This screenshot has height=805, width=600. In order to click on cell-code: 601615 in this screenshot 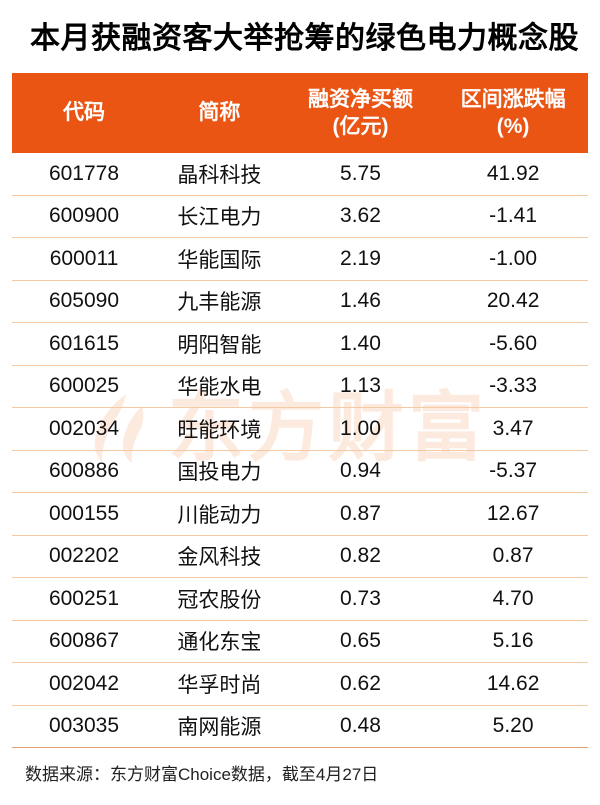, I will do `click(84, 343)`.